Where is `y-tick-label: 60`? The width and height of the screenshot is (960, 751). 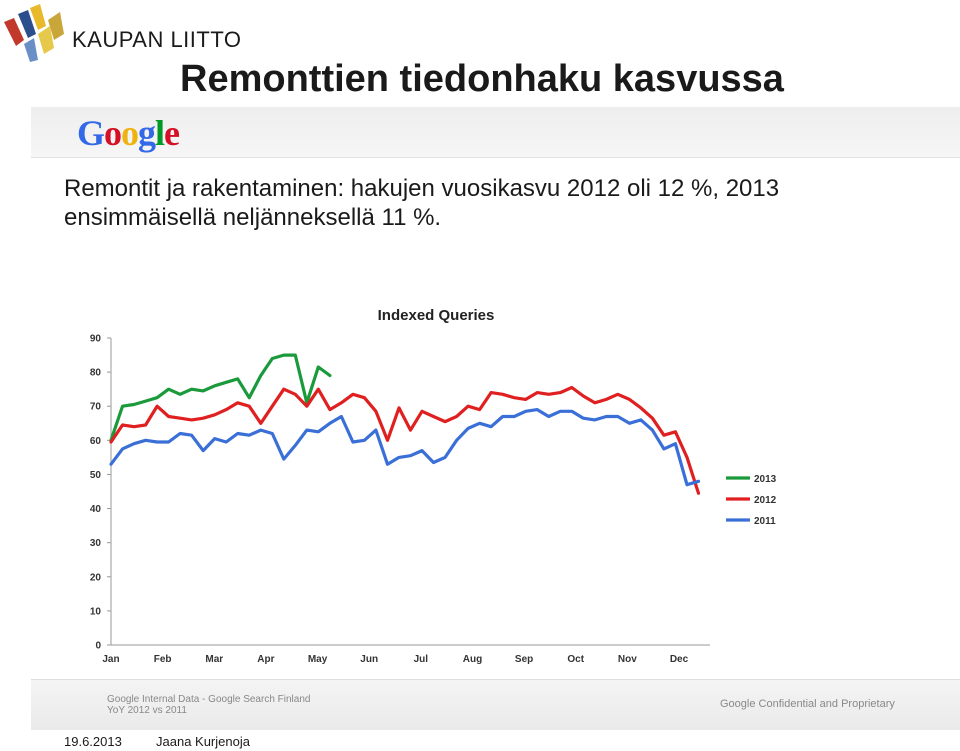 y-tick-label: 60 is located at coordinates (96, 441).